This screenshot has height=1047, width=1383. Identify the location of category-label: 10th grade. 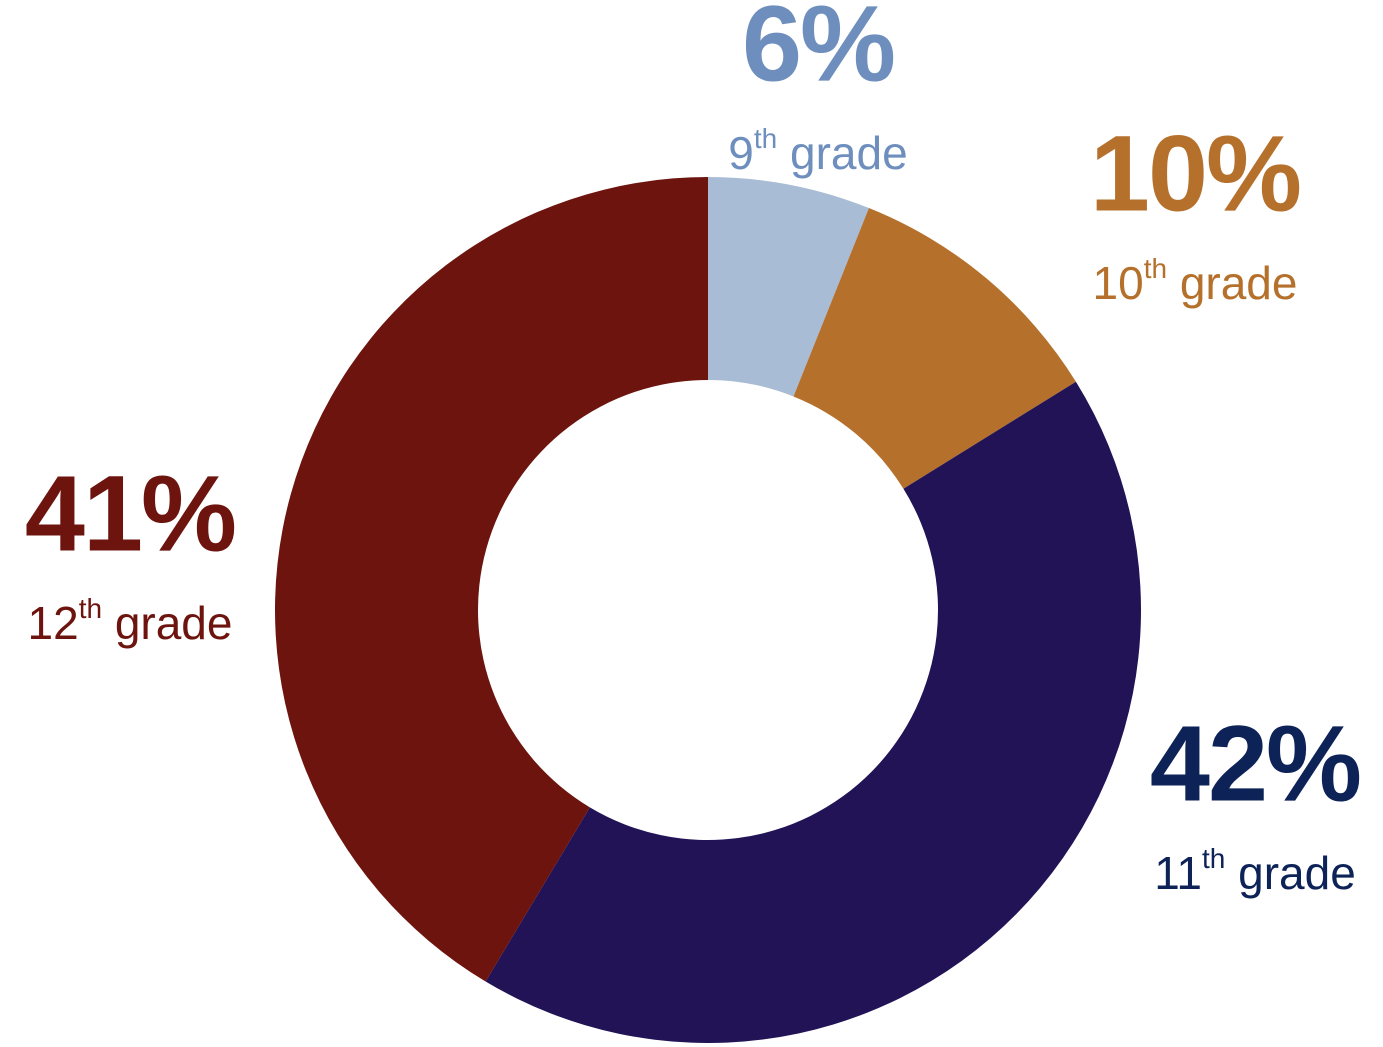
(1195, 281).